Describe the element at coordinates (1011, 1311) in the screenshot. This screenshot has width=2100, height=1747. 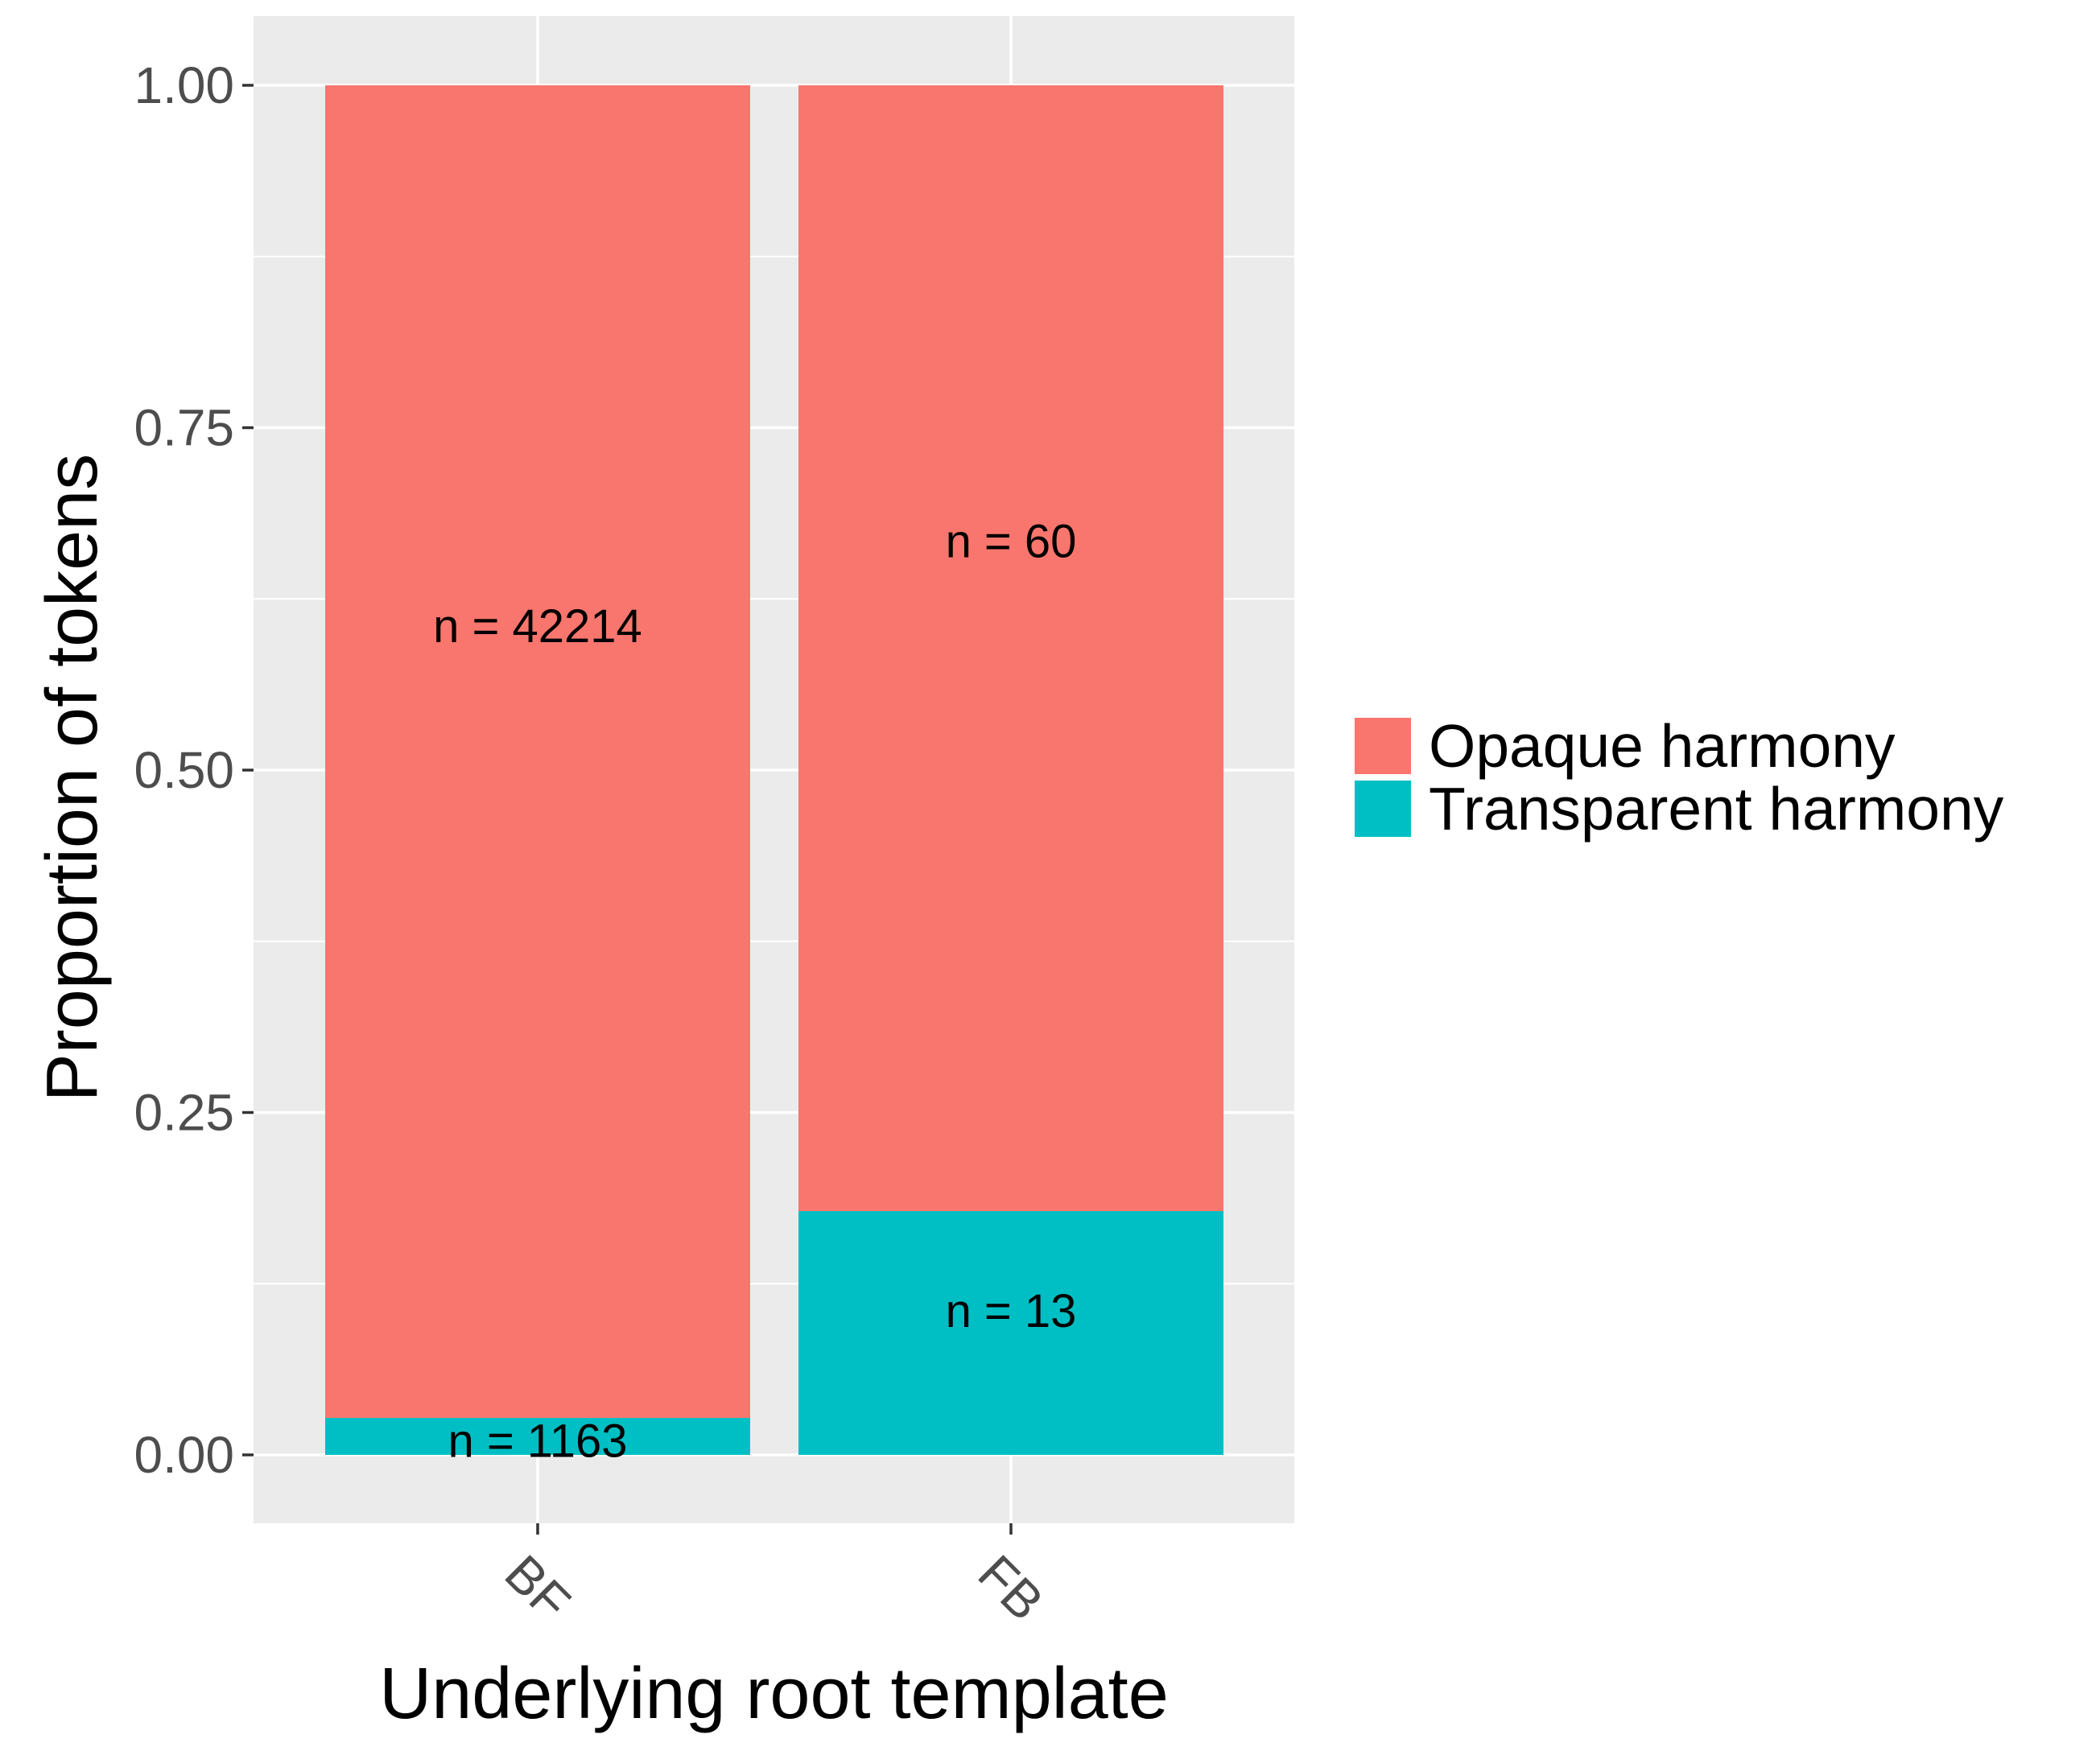
I see `data-label: n = 13` at that location.